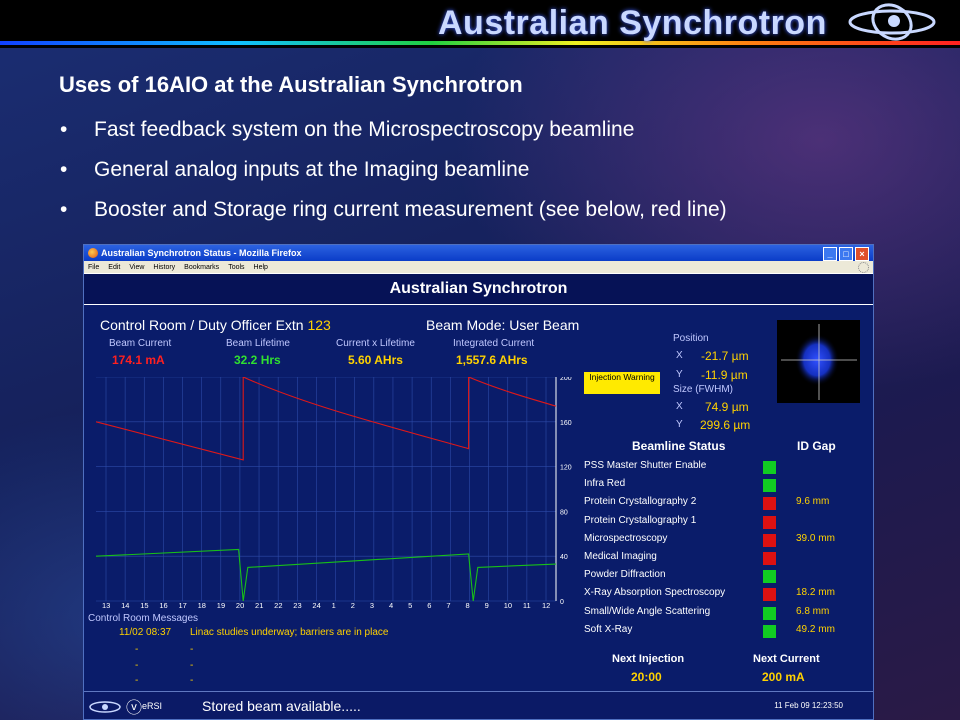 The image size is (960, 720). Describe the element at coordinates (410, 605) in the screenshot. I see `x-tick-label: 5` at that location.